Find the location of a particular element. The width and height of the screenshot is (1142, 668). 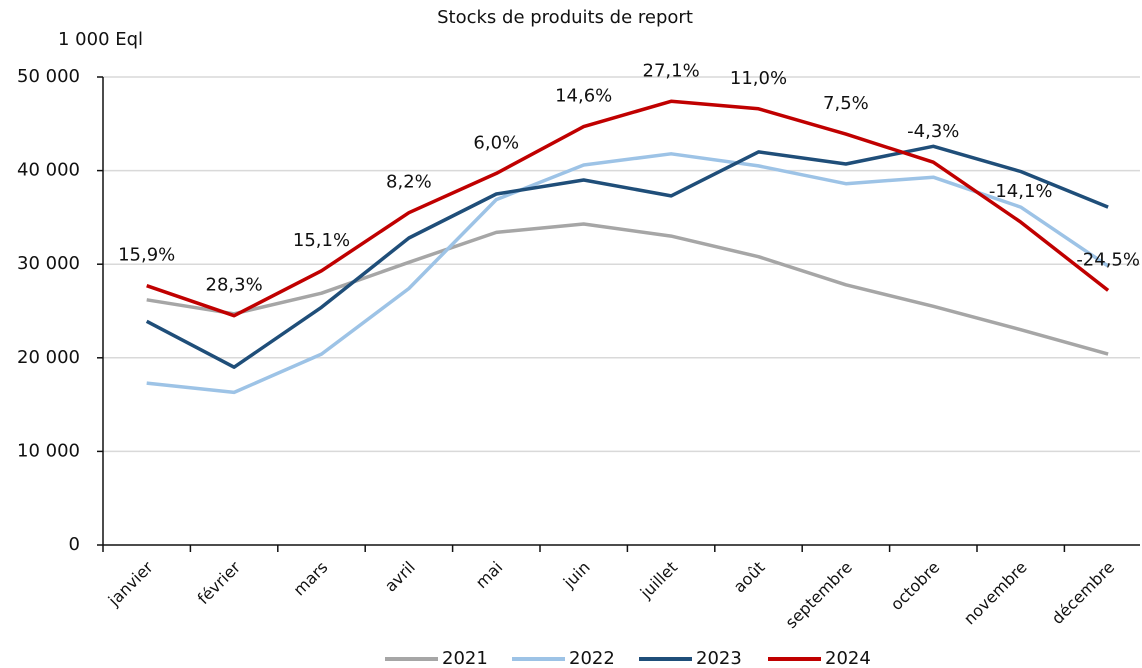

x-tick-label: mai is located at coordinates (489, 575).